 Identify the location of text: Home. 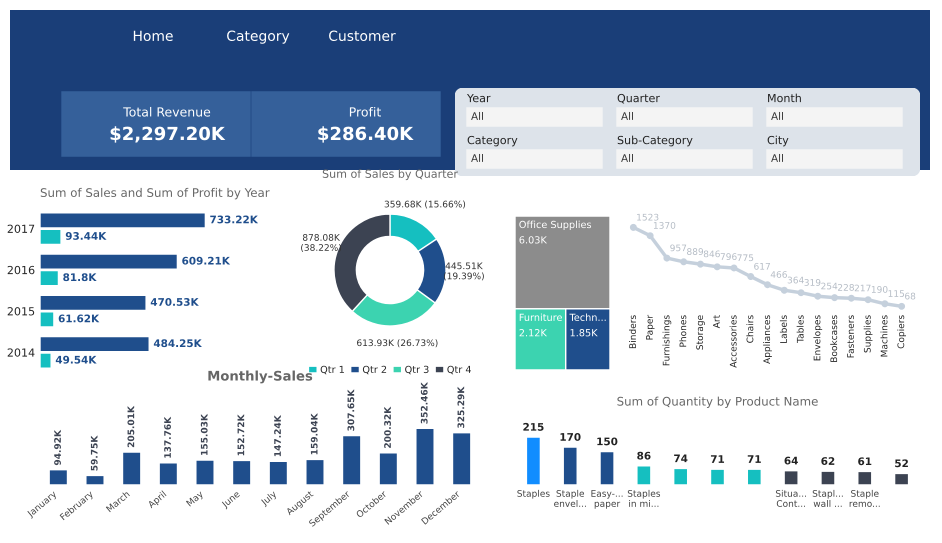
(153, 36).